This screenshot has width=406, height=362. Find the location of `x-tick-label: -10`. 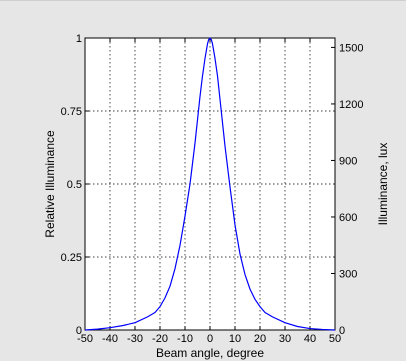

x-tick-label: -10 is located at coordinates (185, 339).